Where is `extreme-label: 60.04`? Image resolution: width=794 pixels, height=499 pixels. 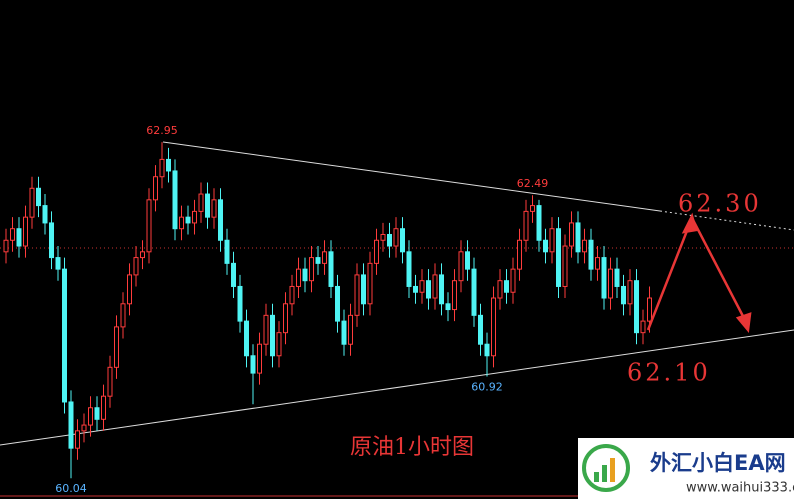 extreme-label: 60.04 is located at coordinates (71, 488).